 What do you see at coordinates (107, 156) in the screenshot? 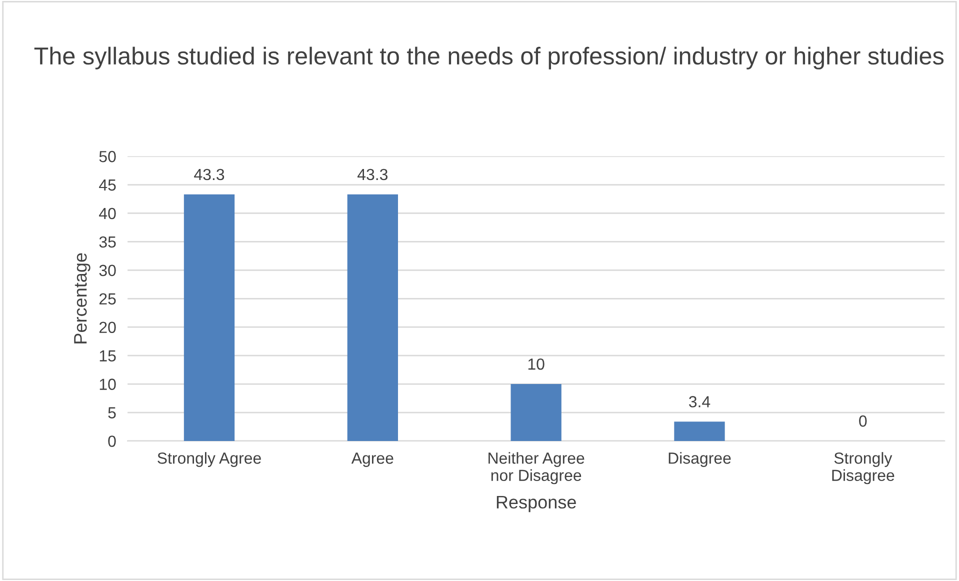
I see `y-tick-label: 50` at bounding box center [107, 156].